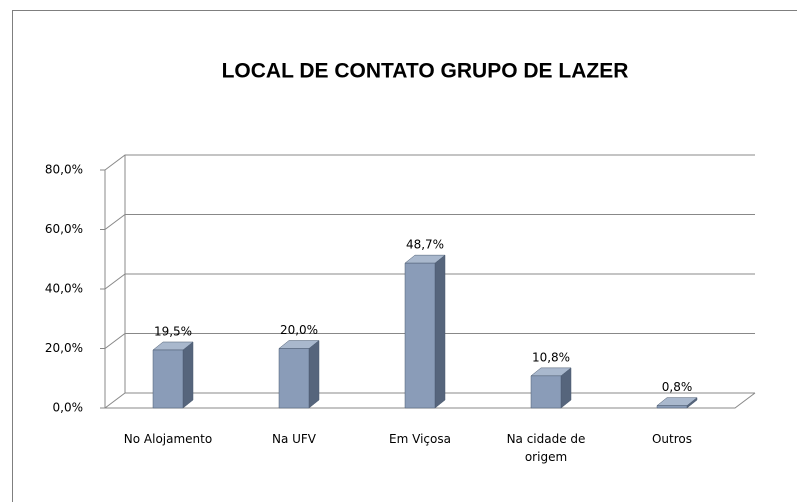 The height and width of the screenshot is (502, 797). What do you see at coordinates (64, 229) in the screenshot?
I see `y-tick-label: 60,0%` at bounding box center [64, 229].